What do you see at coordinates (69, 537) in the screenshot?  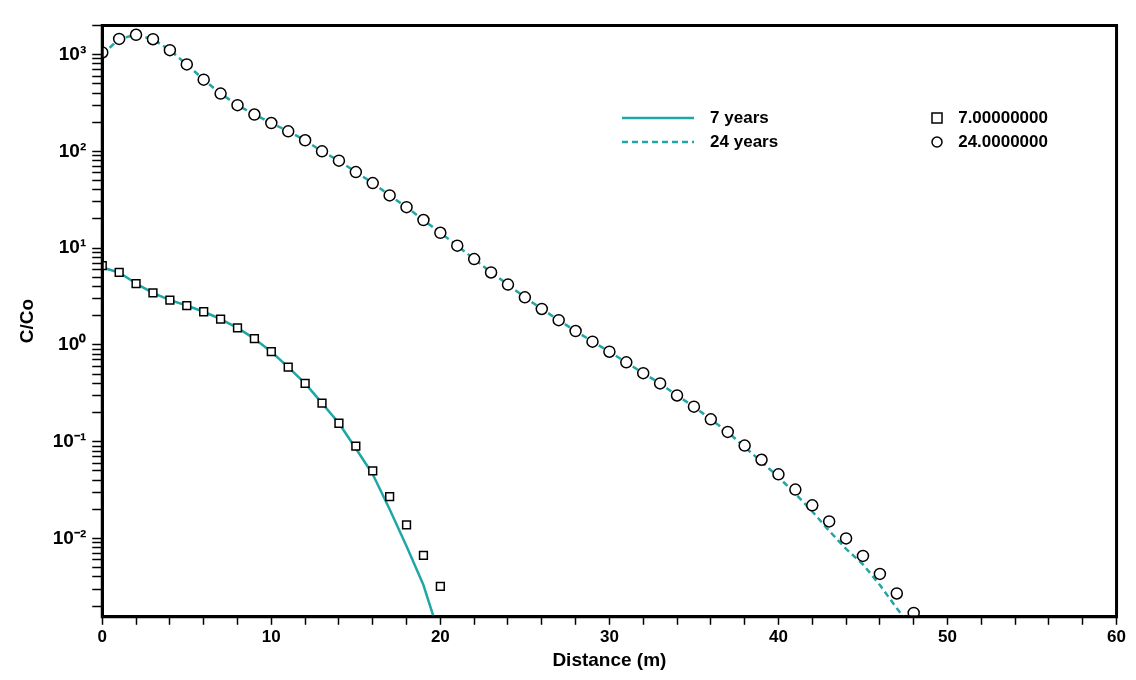 I see `y-tick-label: 10⁻²` at bounding box center [69, 537].